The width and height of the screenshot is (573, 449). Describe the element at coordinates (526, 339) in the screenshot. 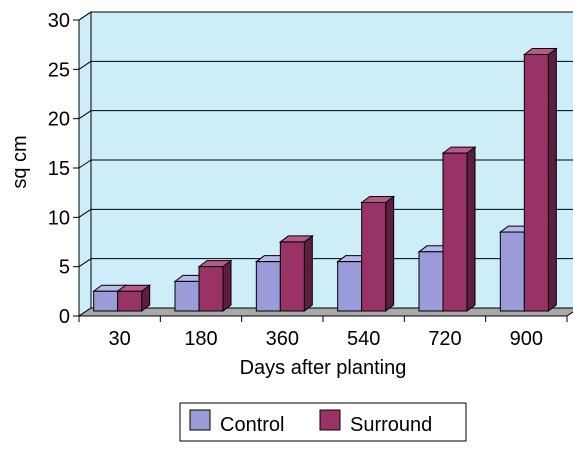

I see `x-tick-label: 900` at that location.